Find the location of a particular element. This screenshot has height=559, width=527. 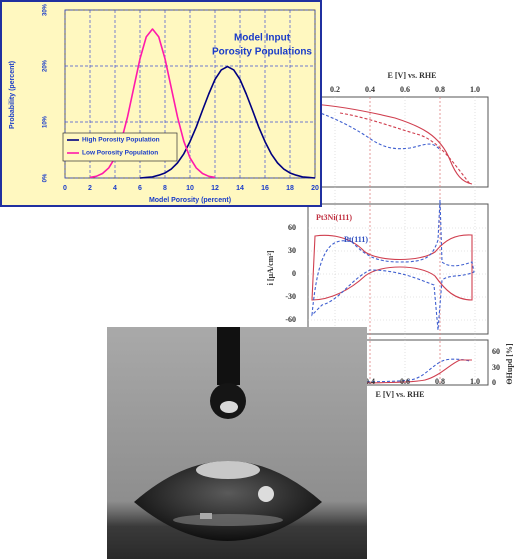

right-tick: 60 is located at coordinates (496, 351).